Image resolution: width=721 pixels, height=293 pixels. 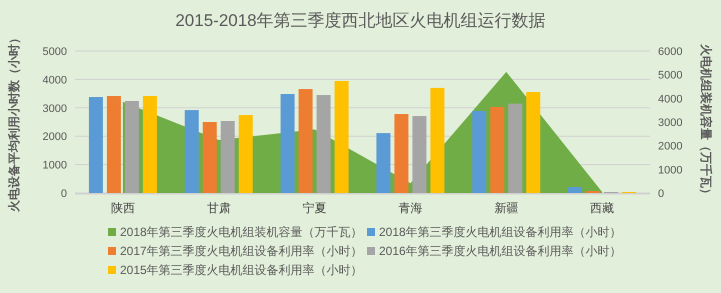 I want to click on y-tick-label: 2000, so click(x=54, y=137).